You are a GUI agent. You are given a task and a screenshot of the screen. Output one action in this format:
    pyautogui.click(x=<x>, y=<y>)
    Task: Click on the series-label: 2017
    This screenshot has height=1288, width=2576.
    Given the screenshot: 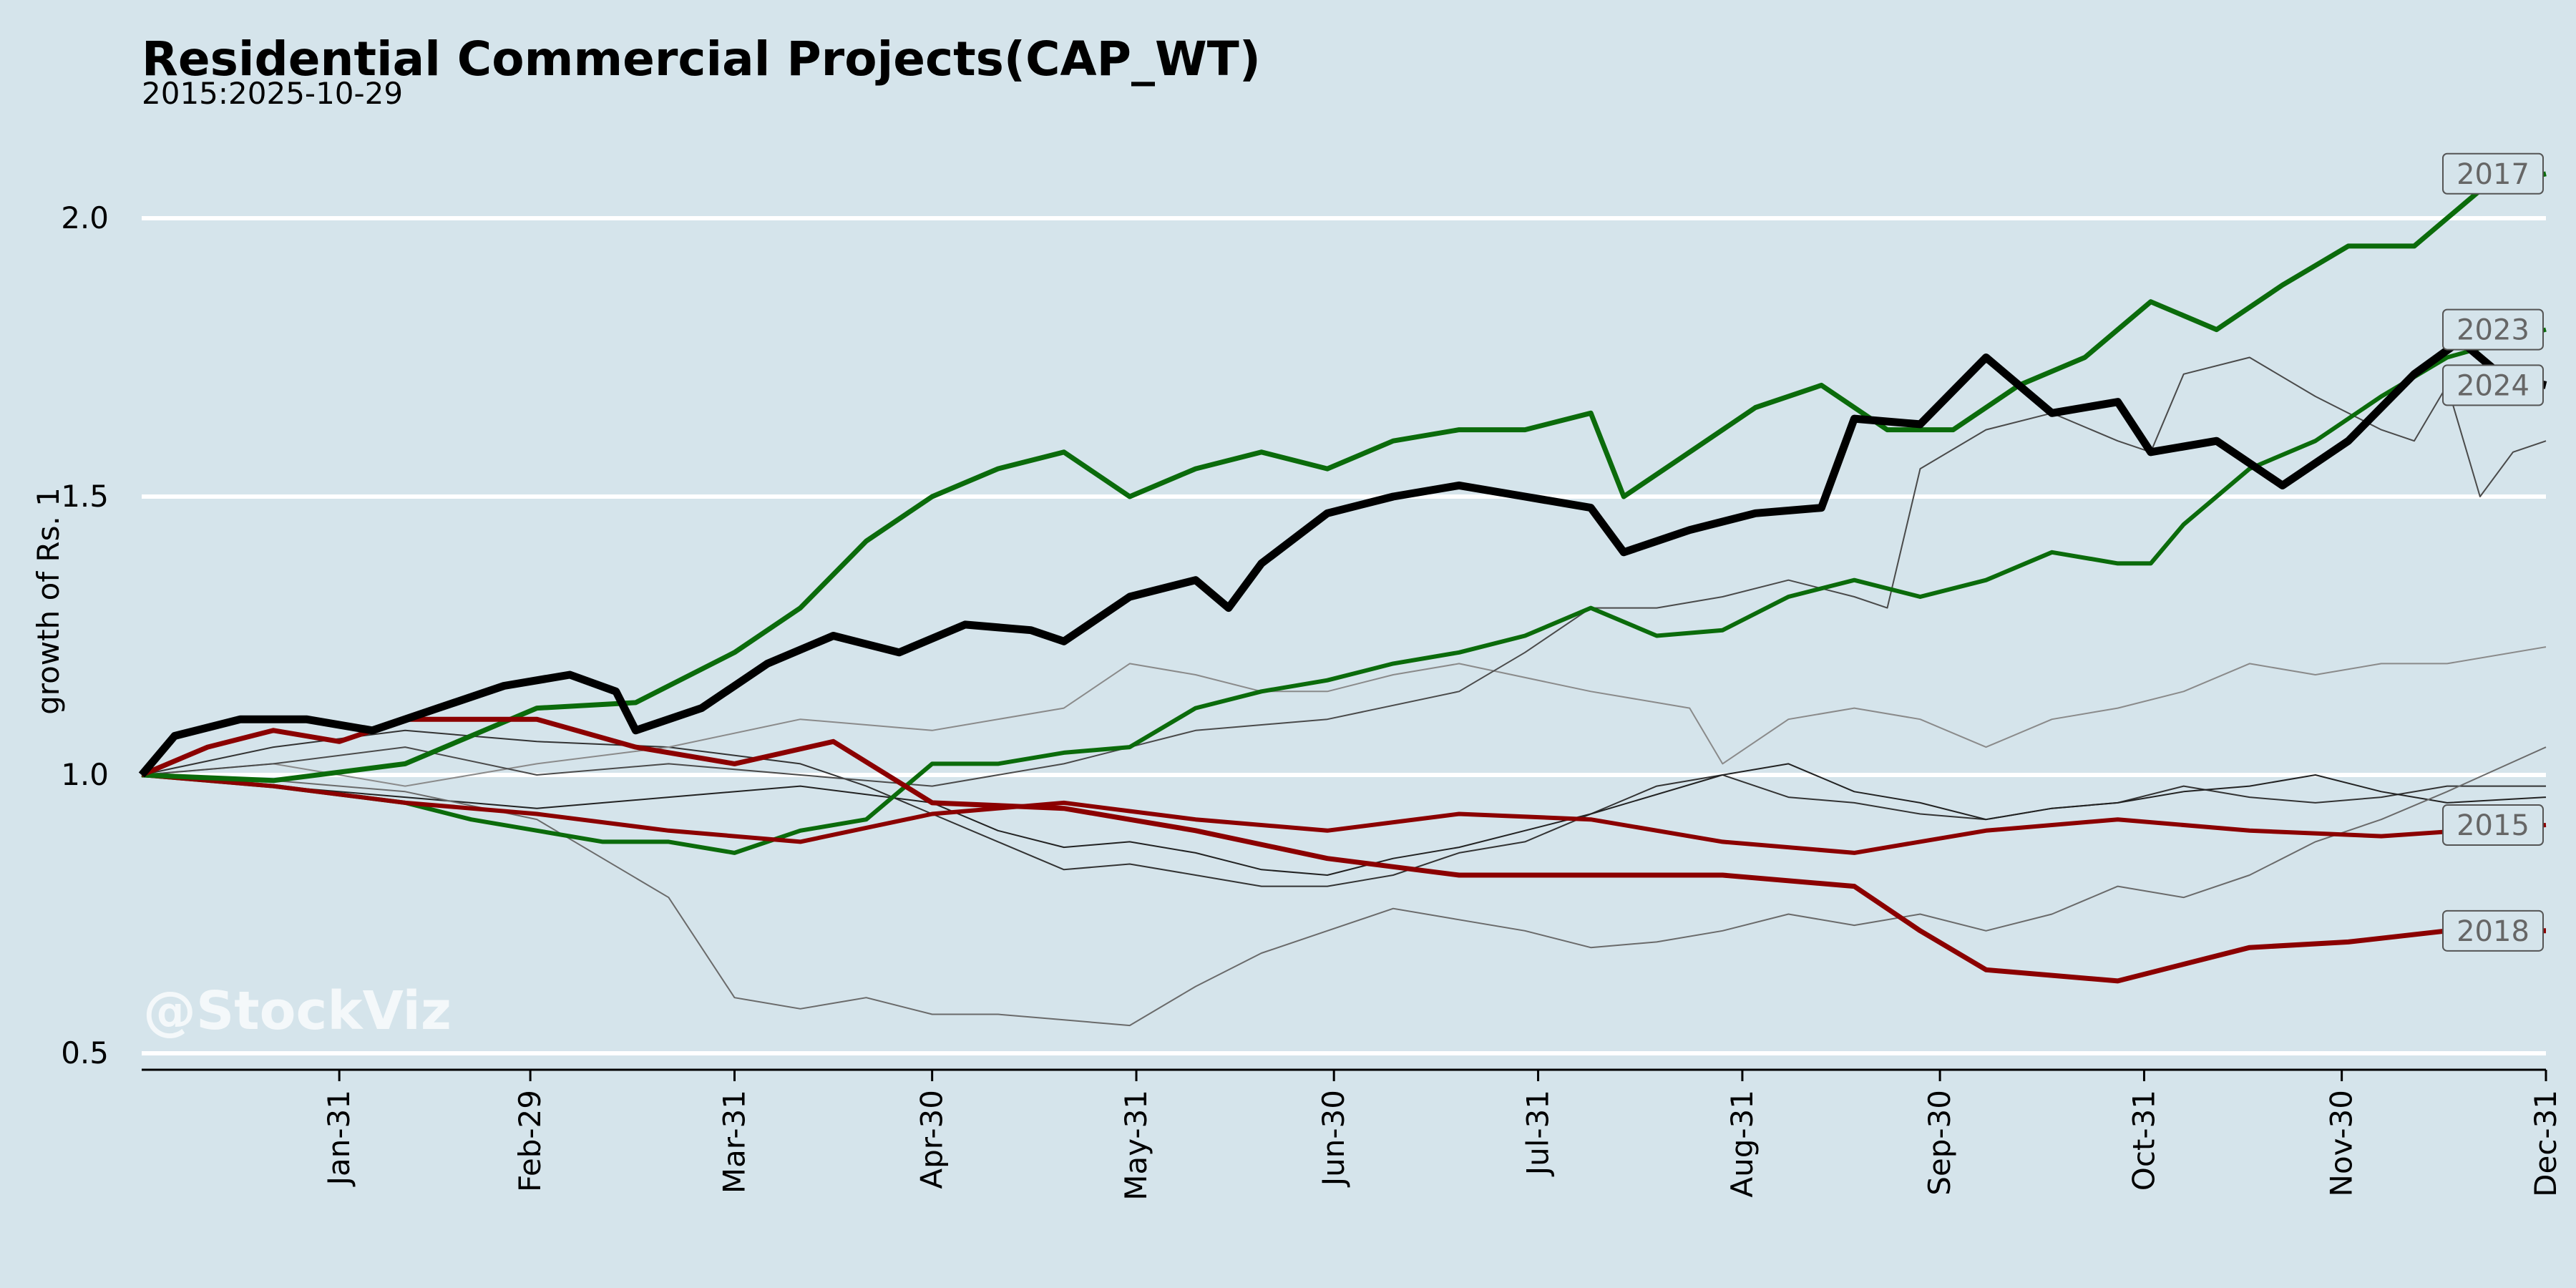 What is the action you would take?
    pyautogui.click(x=2493, y=174)
    